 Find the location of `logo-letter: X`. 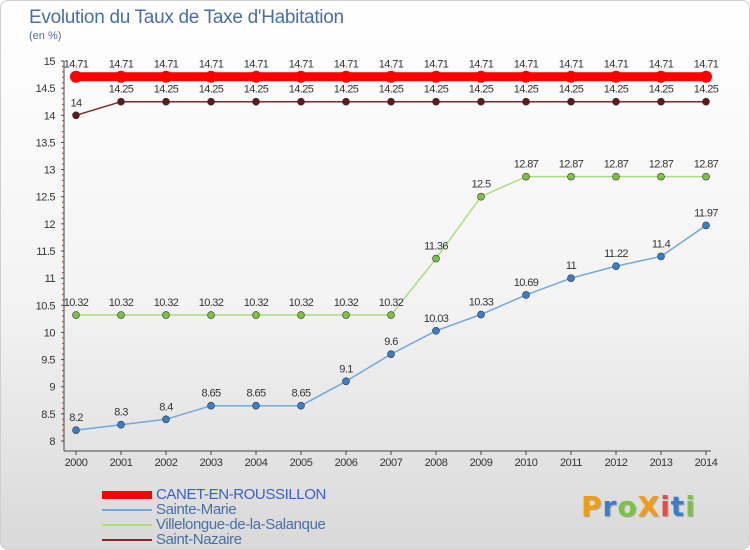

logo-letter: X is located at coordinates (649, 506).